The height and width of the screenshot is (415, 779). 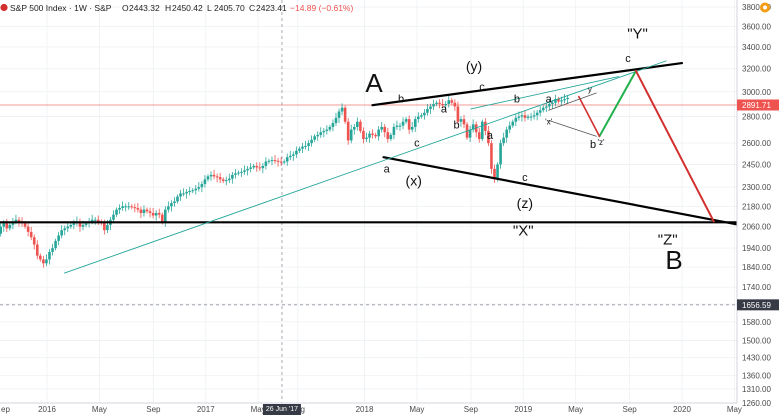 What do you see at coordinates (571, 193) in the screenshot?
I see `triangle-lower` at bounding box center [571, 193].